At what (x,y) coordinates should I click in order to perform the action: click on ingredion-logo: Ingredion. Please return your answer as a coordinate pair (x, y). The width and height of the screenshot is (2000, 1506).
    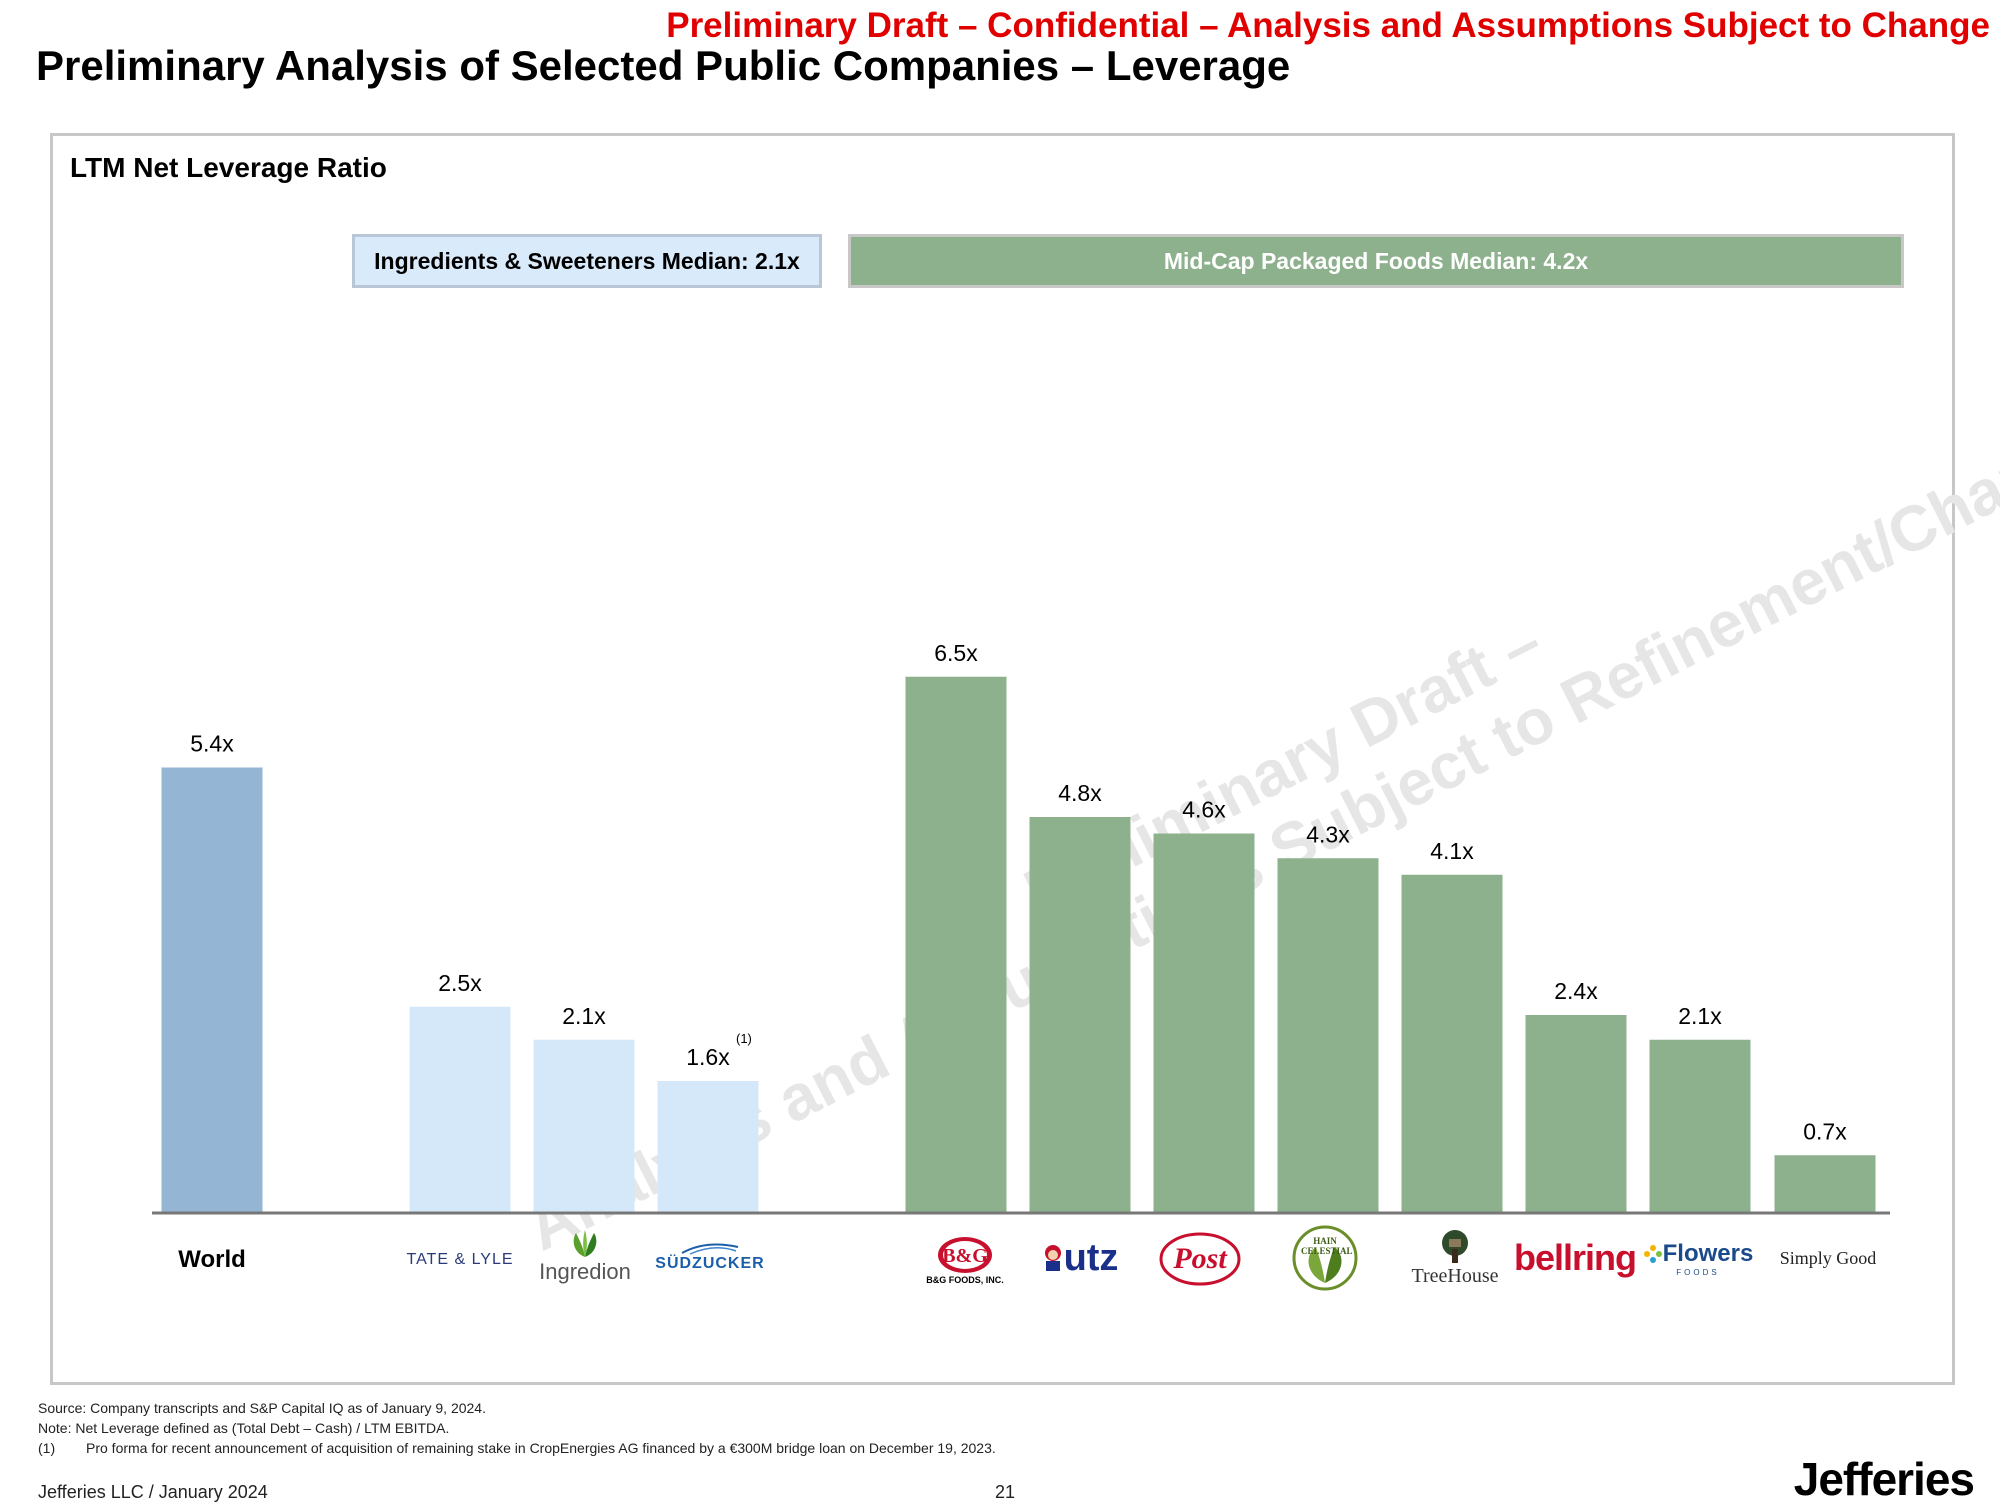
    Looking at the image, I should click on (585, 1257).